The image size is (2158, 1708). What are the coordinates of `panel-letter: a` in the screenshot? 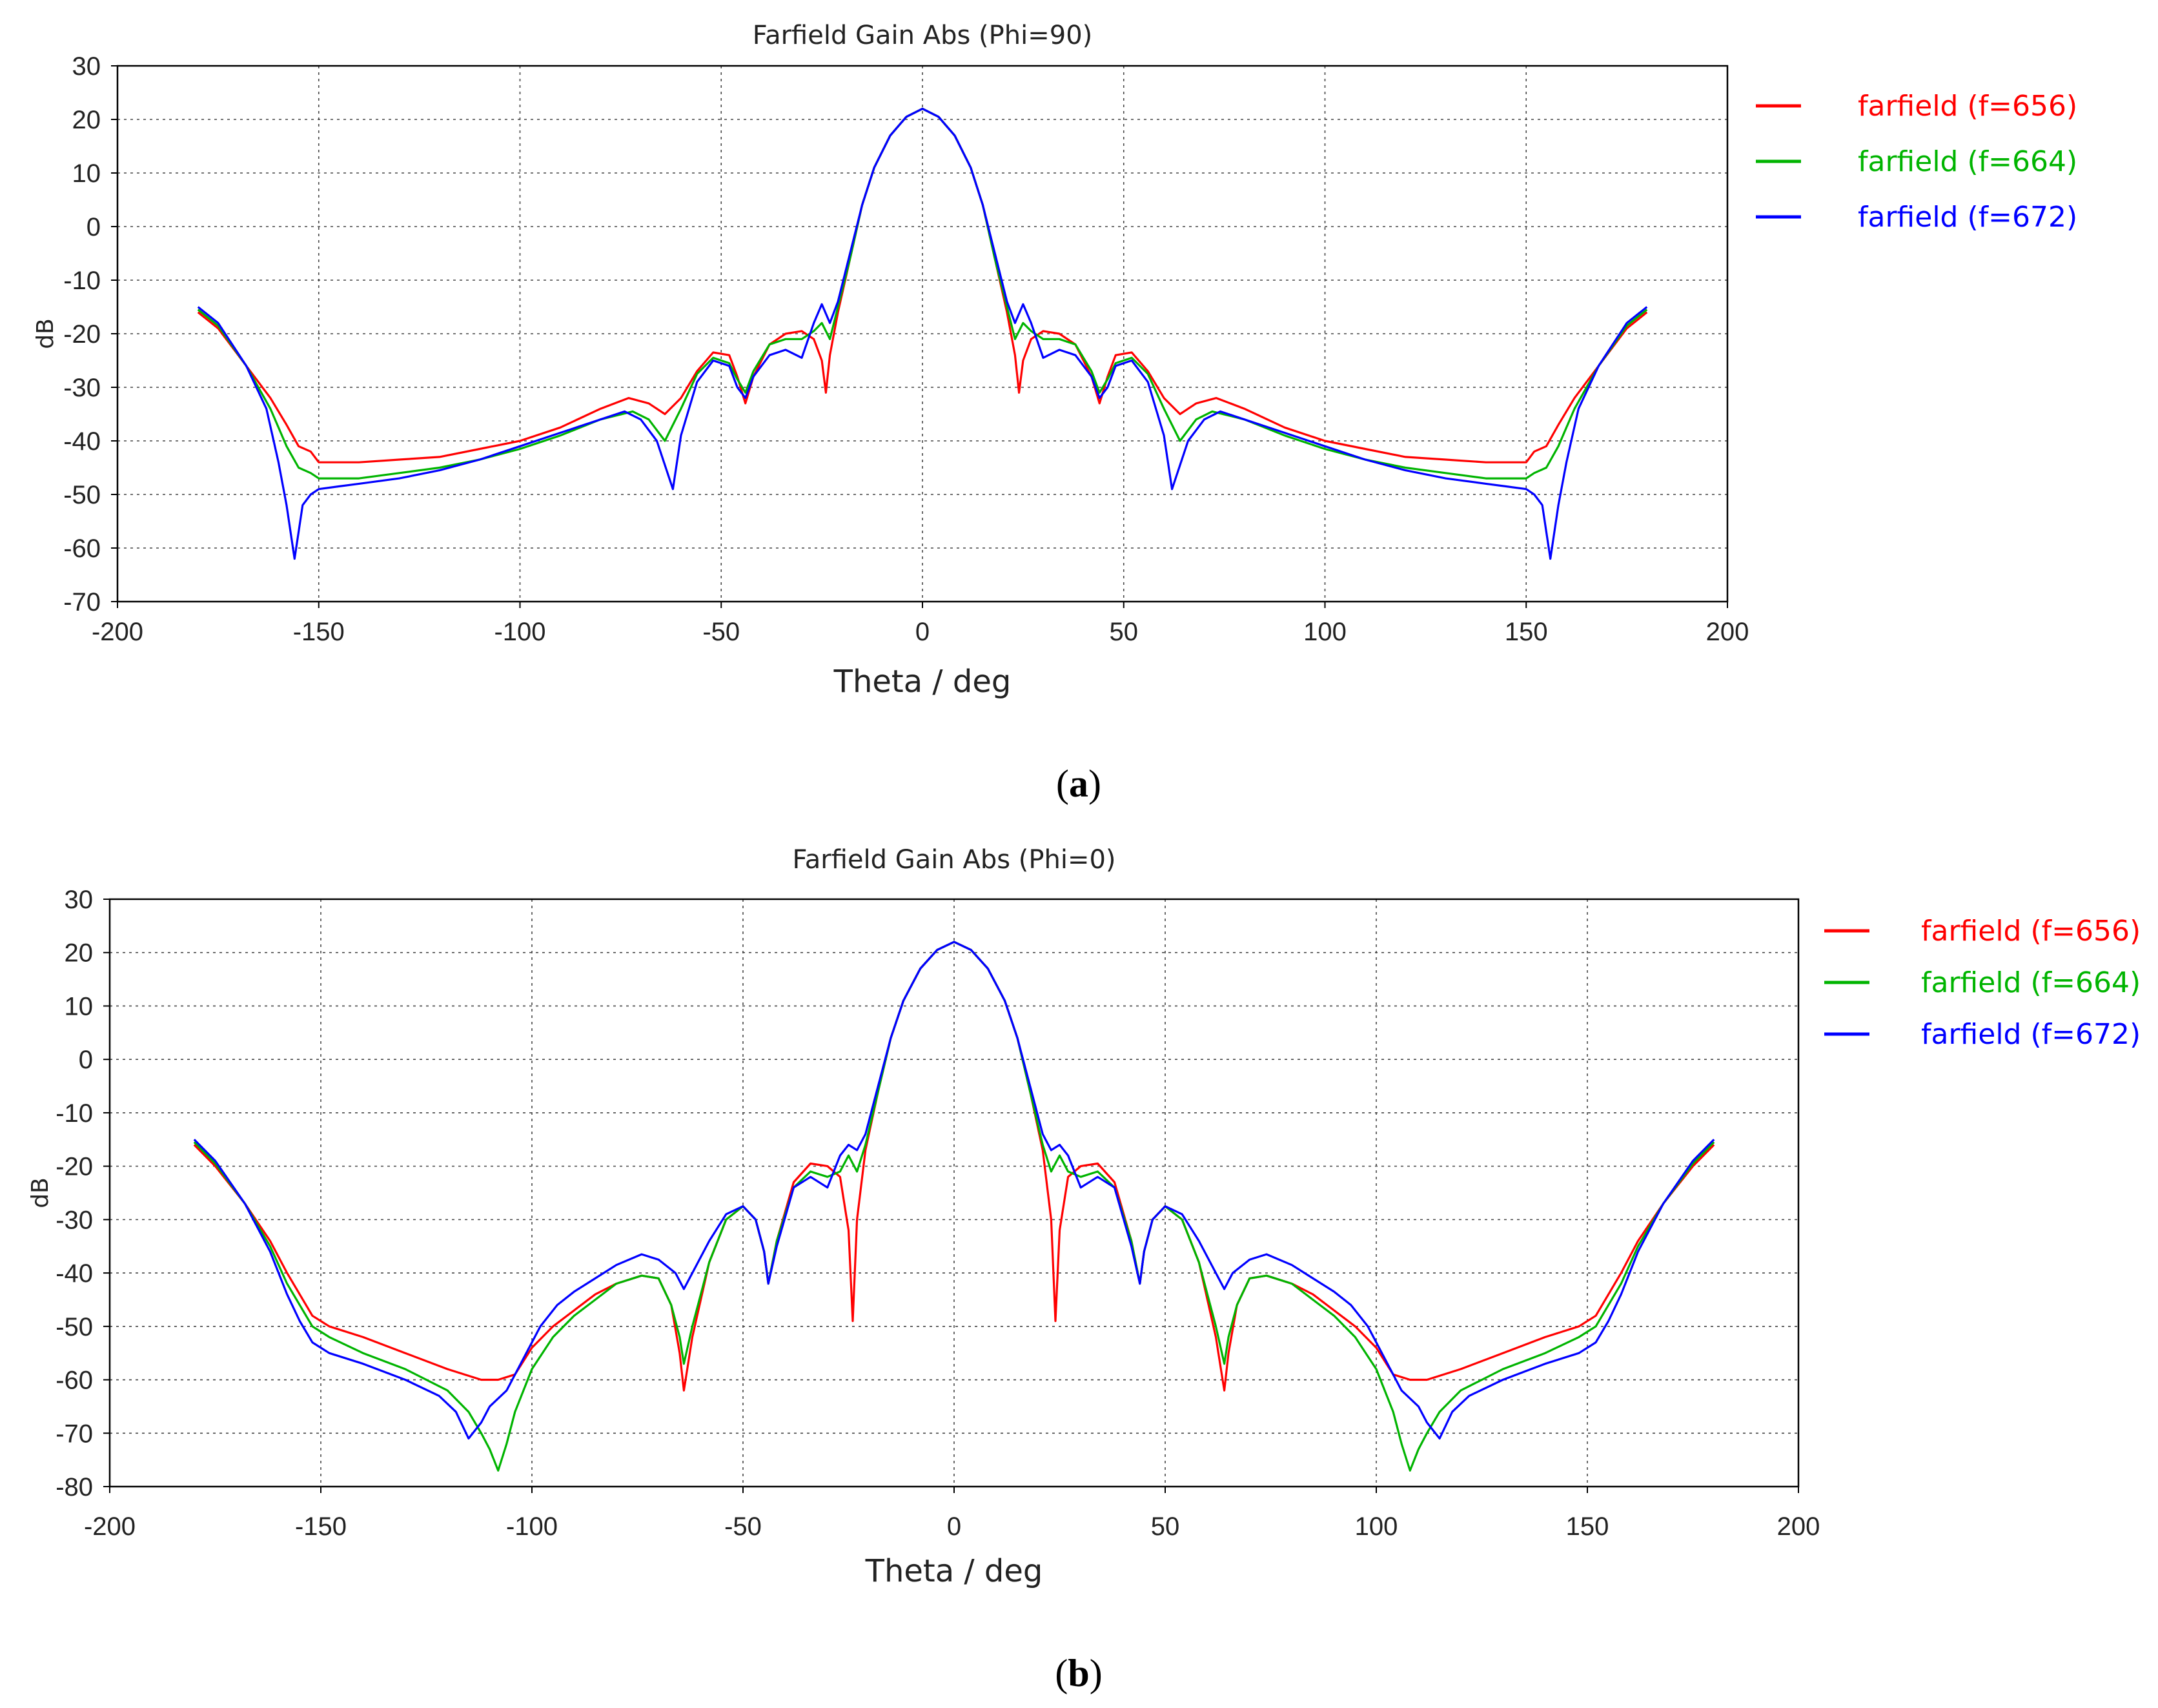 It's located at (1078, 783).